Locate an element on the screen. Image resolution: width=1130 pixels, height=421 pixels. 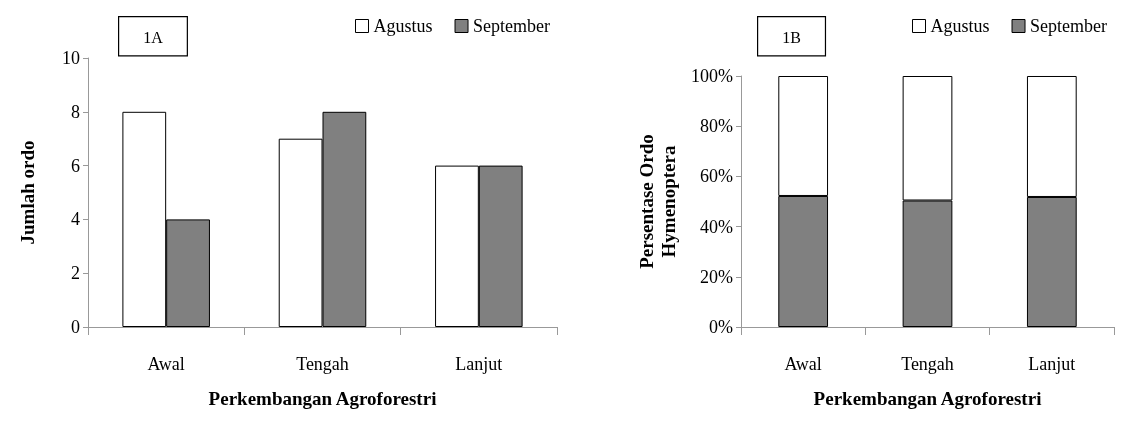
text: 1B is located at coordinates (791, 37).